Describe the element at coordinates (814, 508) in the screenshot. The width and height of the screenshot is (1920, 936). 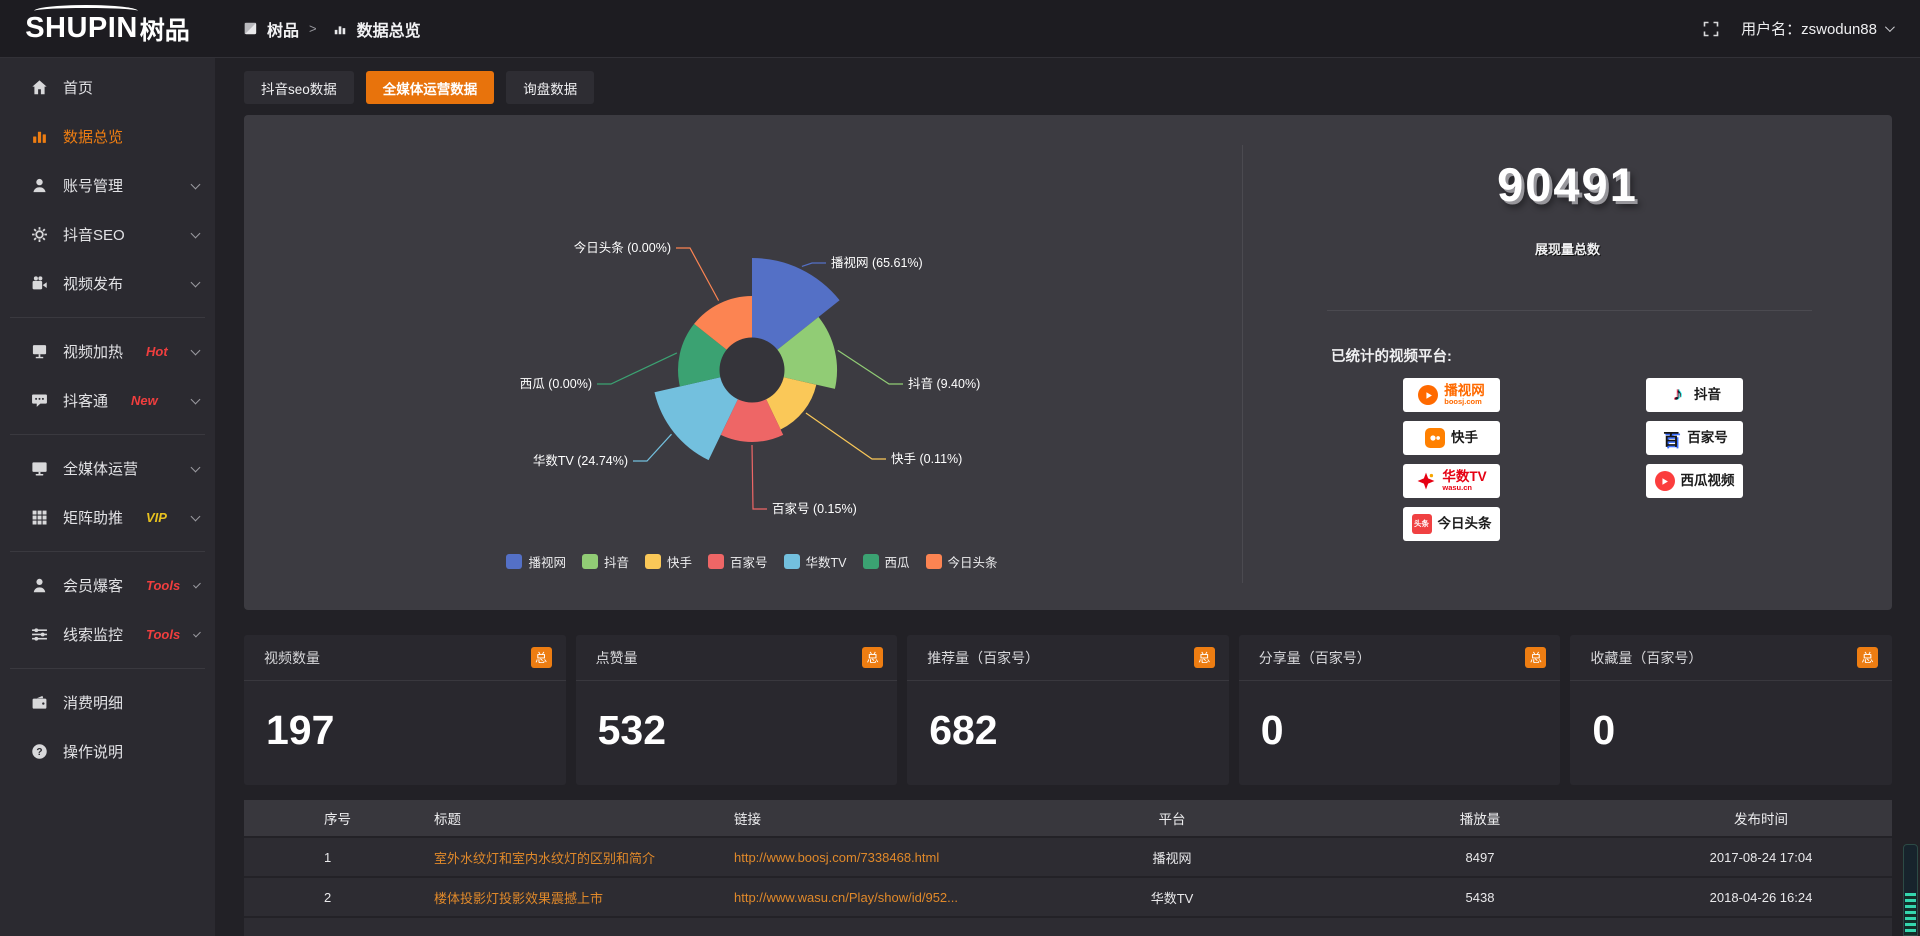
I see `pie-label-3: 百家号 (0.15%)` at that location.